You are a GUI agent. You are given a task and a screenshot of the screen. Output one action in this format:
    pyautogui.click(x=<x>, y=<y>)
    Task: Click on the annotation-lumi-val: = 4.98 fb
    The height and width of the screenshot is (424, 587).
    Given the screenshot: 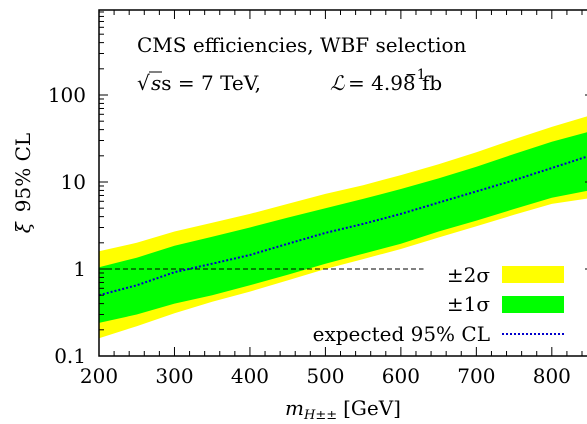 What is the action you would take?
    pyautogui.click(x=395, y=83)
    